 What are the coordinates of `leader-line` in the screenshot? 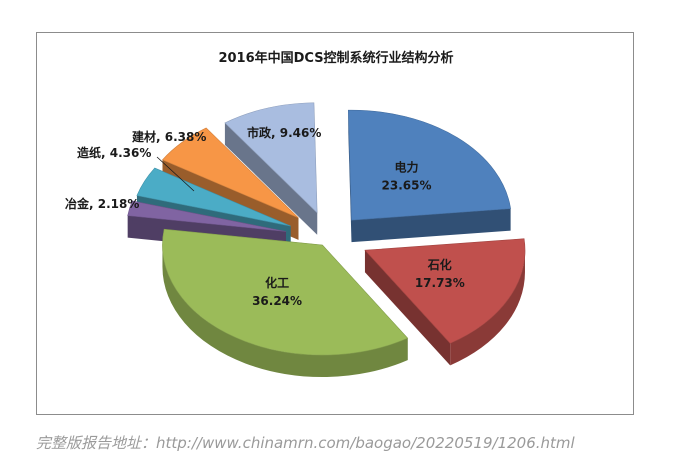 It's located at (175, 174).